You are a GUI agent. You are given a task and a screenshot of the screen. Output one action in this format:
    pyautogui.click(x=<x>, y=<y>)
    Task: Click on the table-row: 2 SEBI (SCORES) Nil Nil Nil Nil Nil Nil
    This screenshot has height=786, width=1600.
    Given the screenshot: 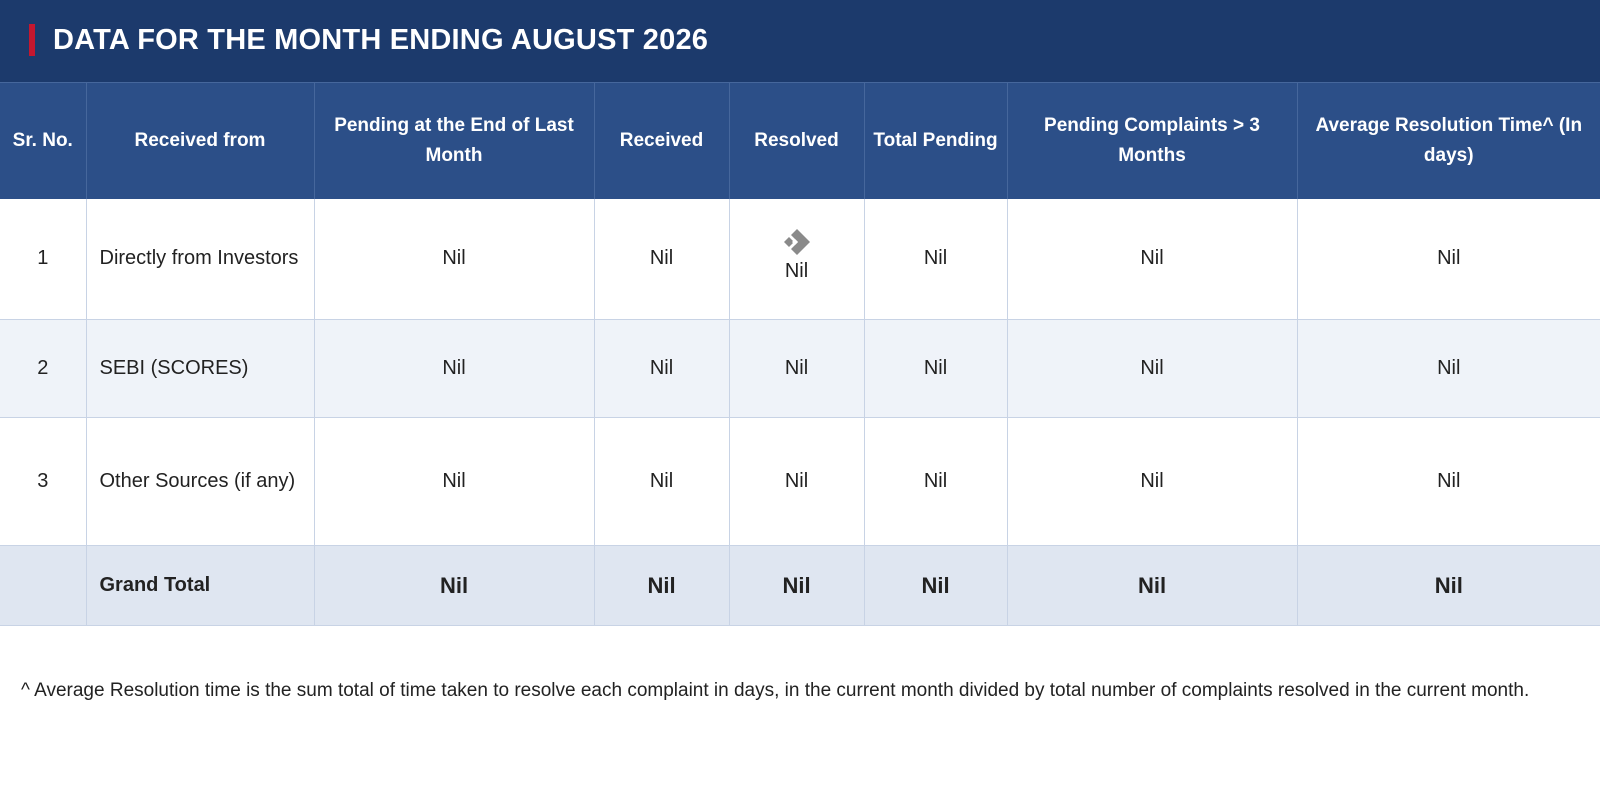 What is the action you would take?
    pyautogui.click(x=800, y=368)
    